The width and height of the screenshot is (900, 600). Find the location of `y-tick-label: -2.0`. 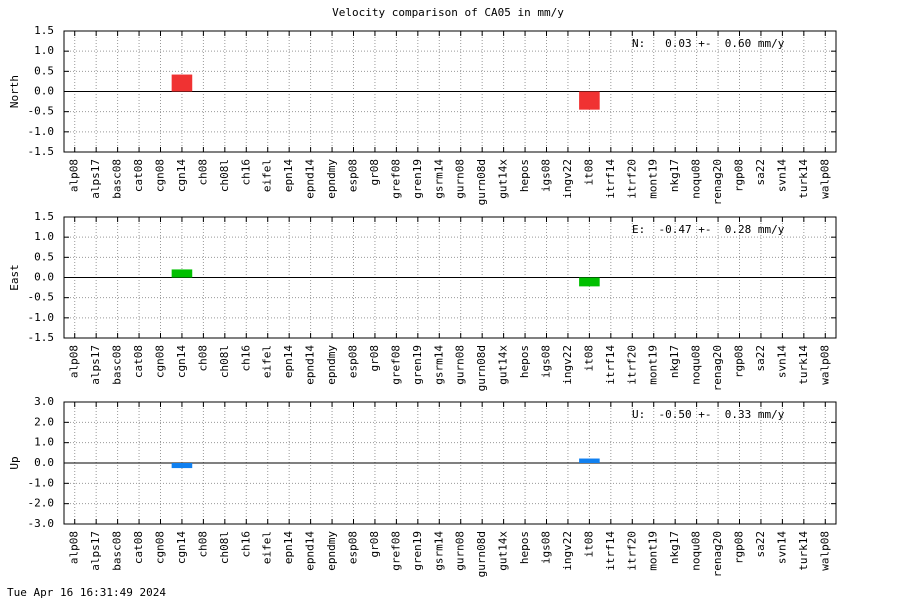

y-tick-label: -2.0 is located at coordinates (41, 503).